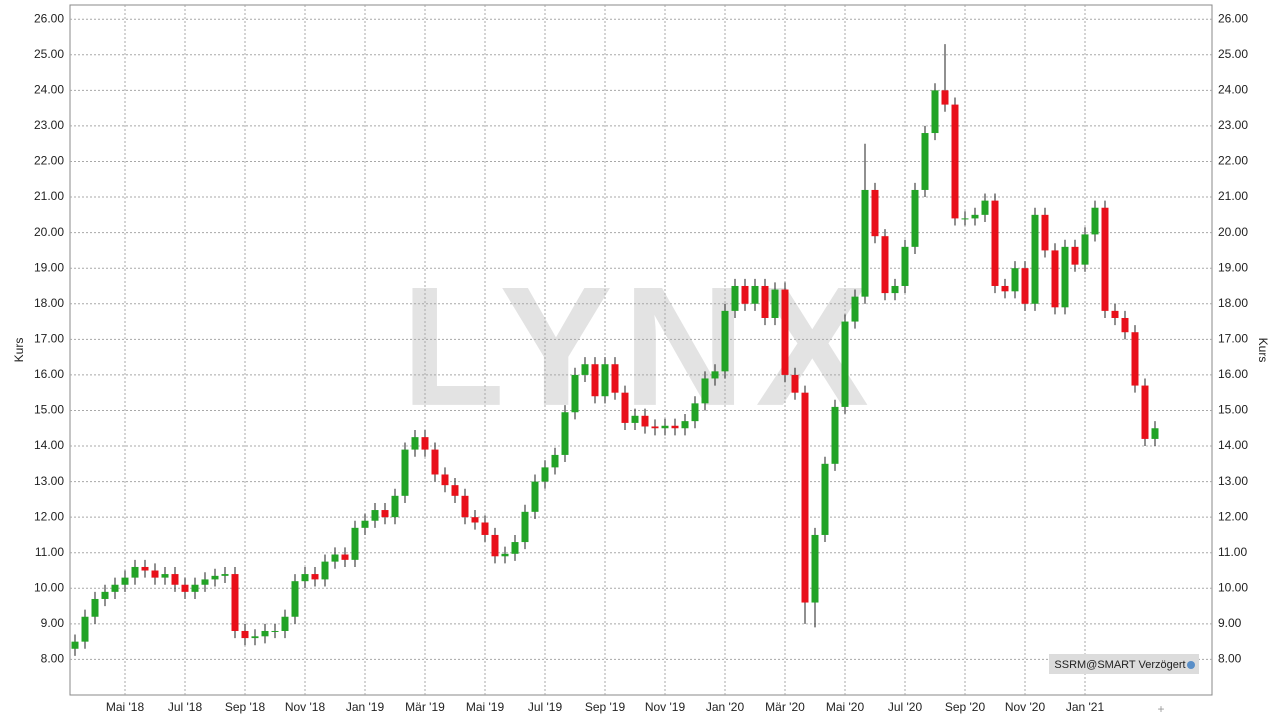  Describe the element at coordinates (1233, 18) in the screenshot. I see `y2-tick-label: 26.00` at that location.